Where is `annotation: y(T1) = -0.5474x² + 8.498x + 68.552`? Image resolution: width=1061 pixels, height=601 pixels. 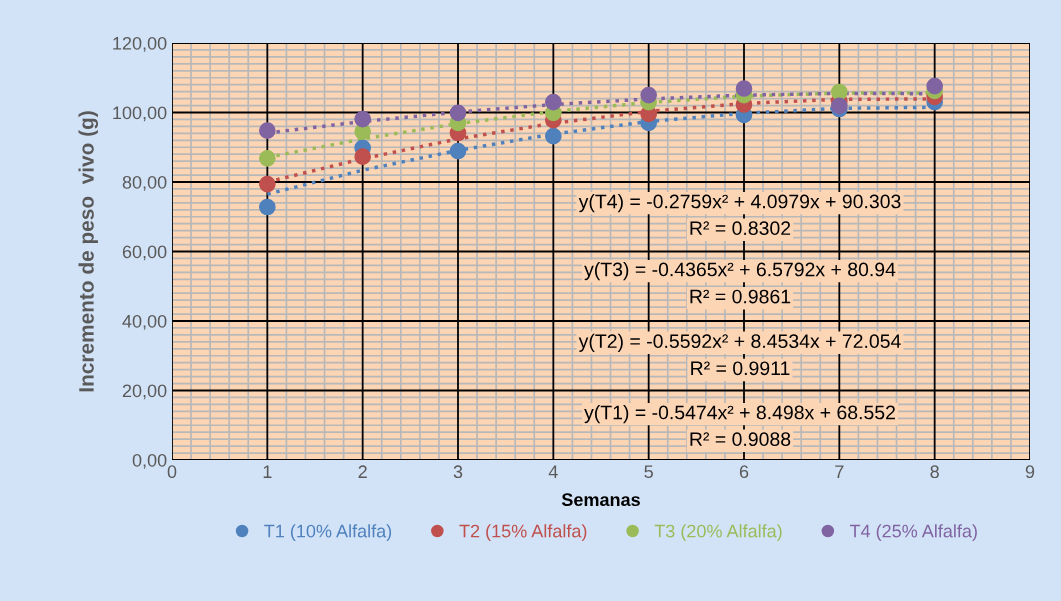 annotation: y(T1) = -0.5474x² + 8.498x + 68.552 is located at coordinates (739, 414).